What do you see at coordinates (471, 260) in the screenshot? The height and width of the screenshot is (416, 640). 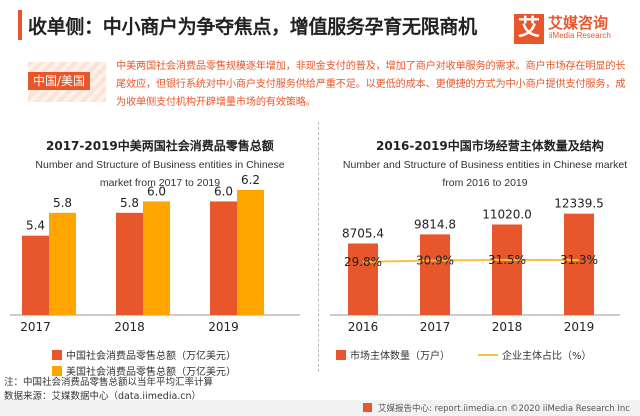 I see `share-line` at bounding box center [471, 260].